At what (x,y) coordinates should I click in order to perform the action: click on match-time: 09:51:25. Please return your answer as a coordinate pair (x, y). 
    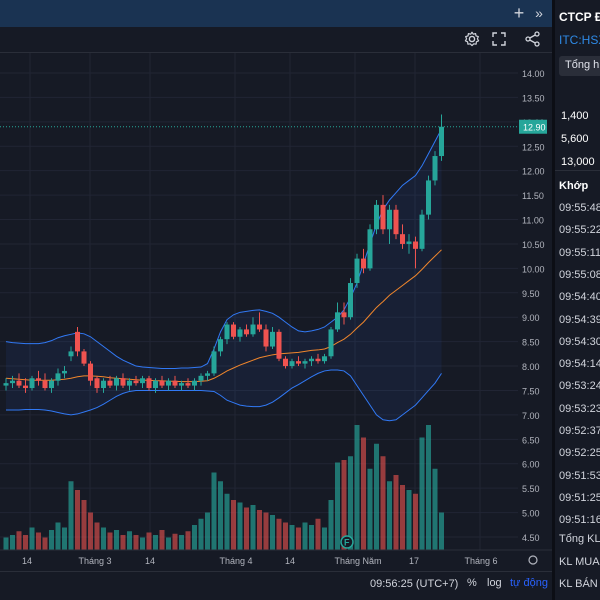
    Looking at the image, I should click on (579, 497).